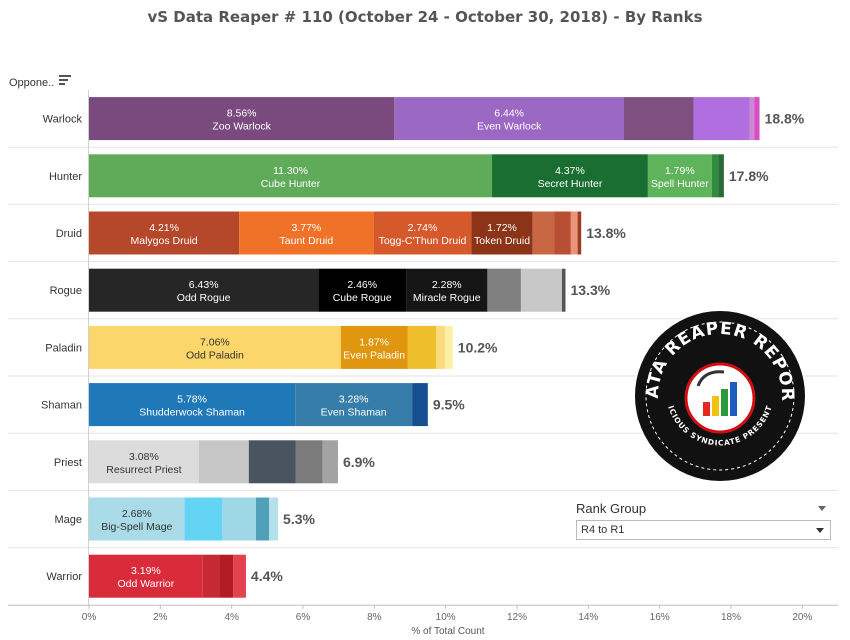  What do you see at coordinates (680, 184) in the screenshot?
I see `segment-name-label: Spell Hunter` at bounding box center [680, 184].